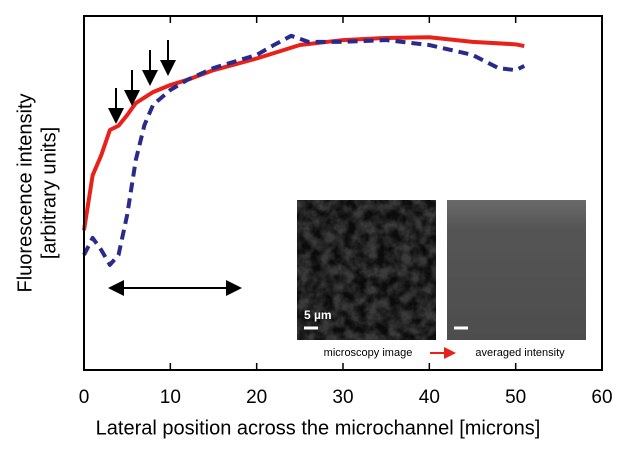 Image resolution: width=633 pixels, height=449 pixels. I want to click on y-axis-label: Fluorescence intensity, so click(25, 193).